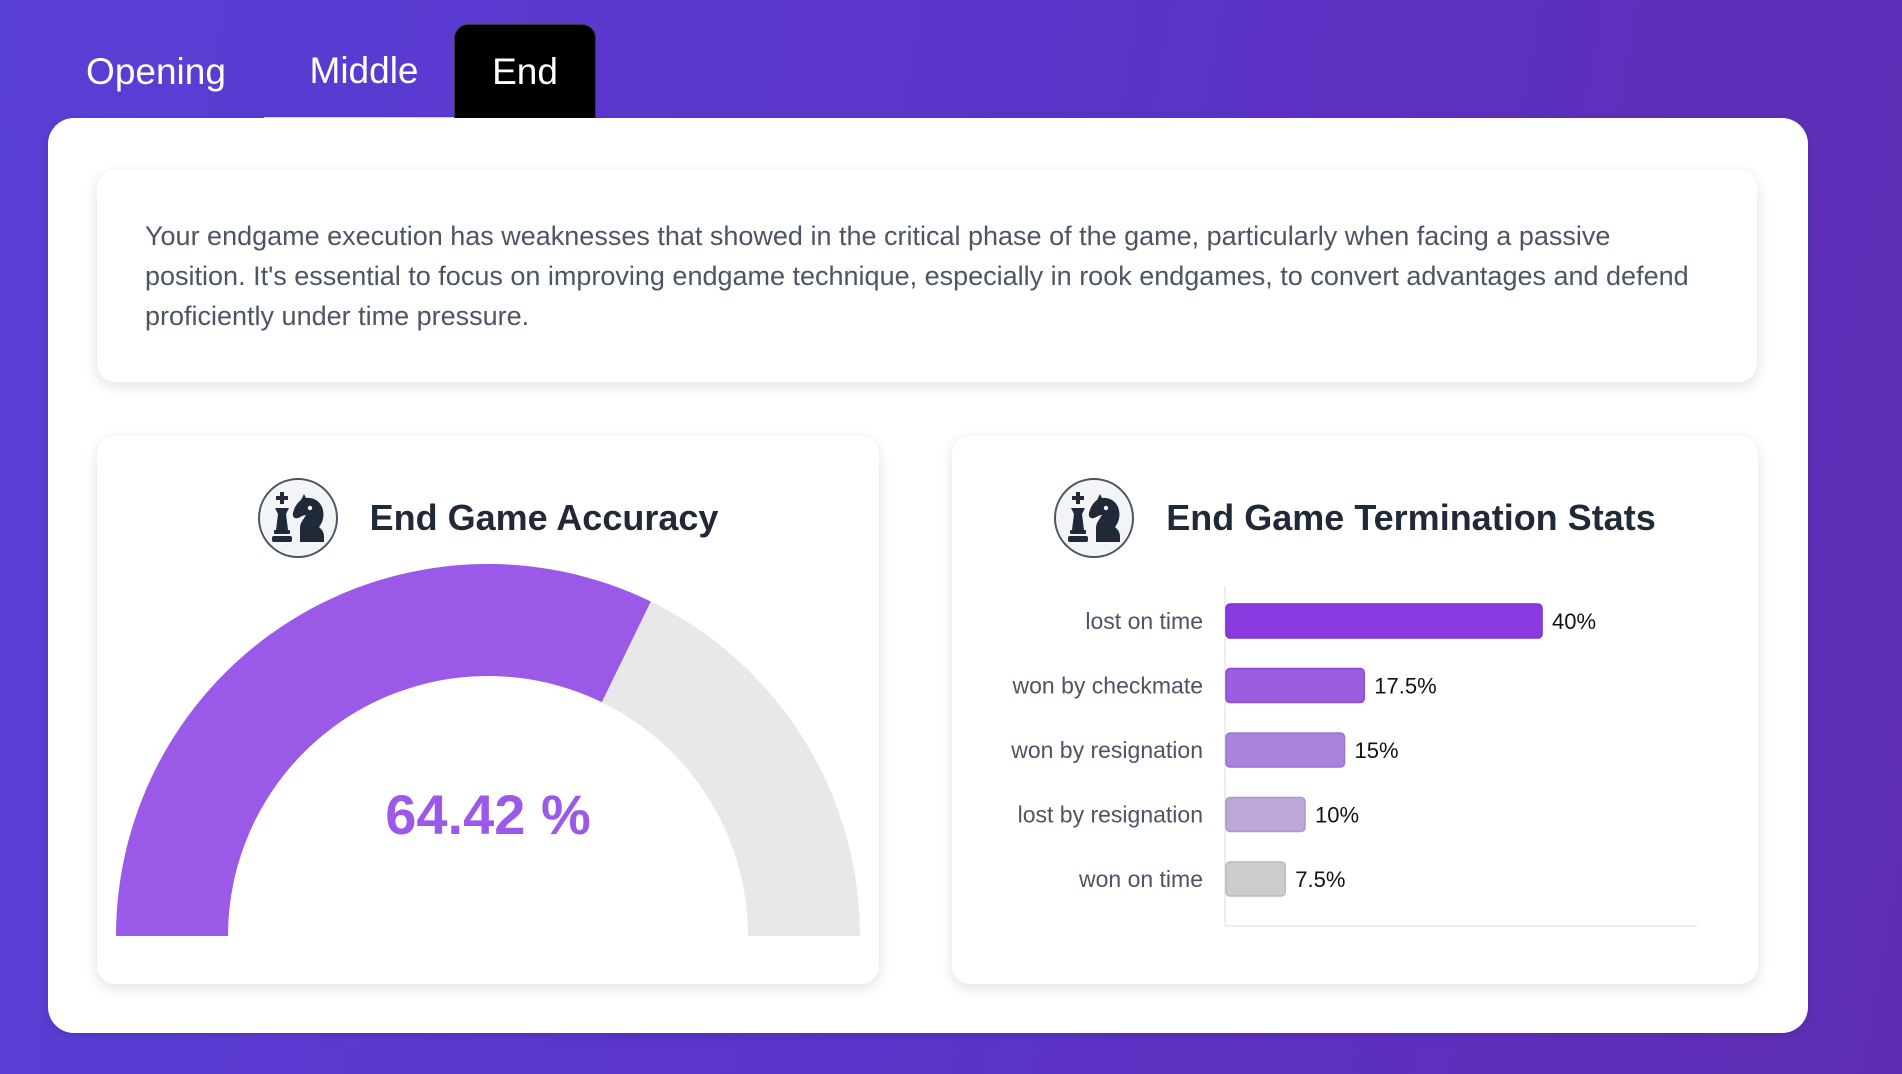  I want to click on tab-middle: Middle, so click(364, 71).